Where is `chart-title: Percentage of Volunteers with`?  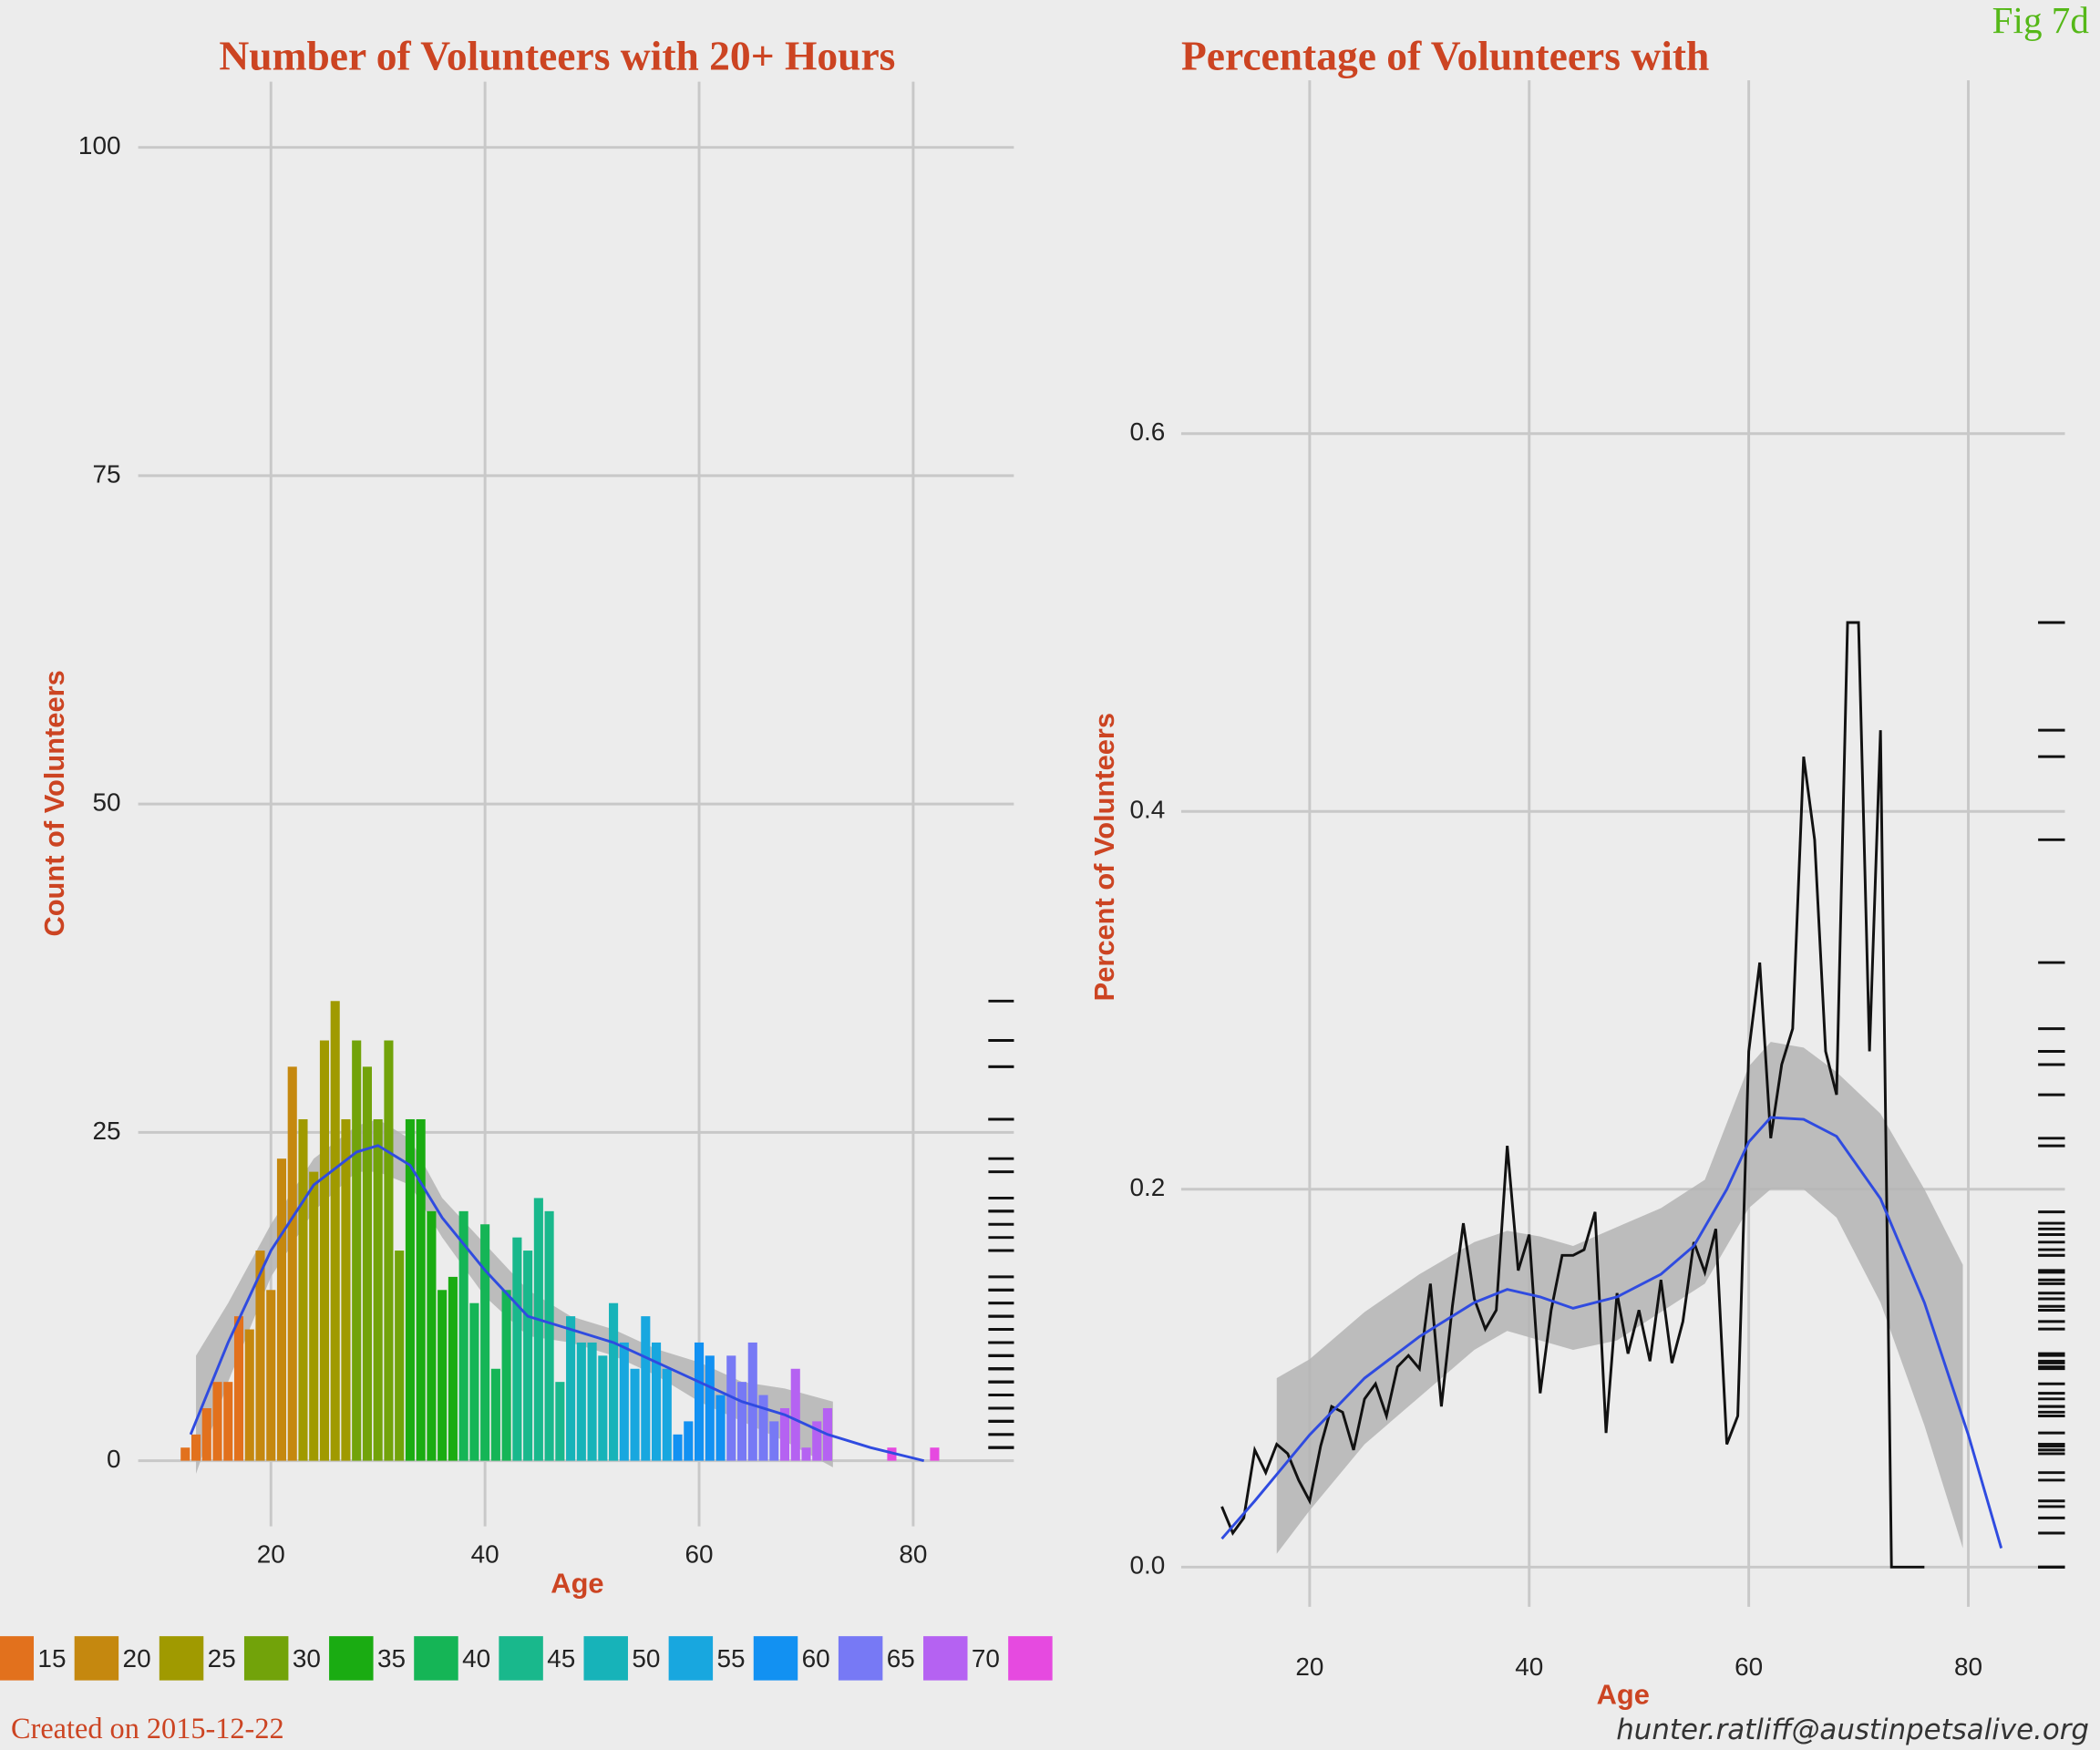 chart-title: Percentage of Volunteers with is located at coordinates (1445, 56).